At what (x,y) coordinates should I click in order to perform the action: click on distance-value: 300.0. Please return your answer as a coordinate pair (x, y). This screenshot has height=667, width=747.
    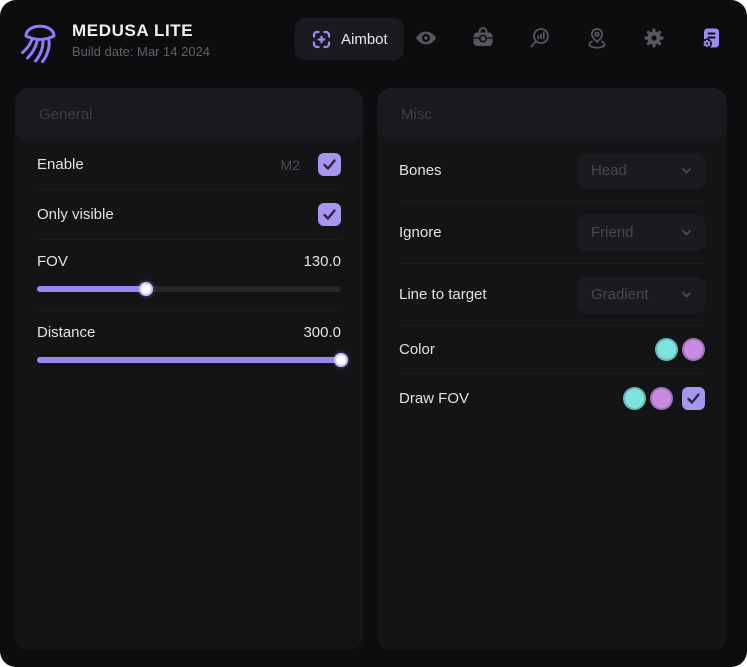
    Looking at the image, I should click on (322, 332).